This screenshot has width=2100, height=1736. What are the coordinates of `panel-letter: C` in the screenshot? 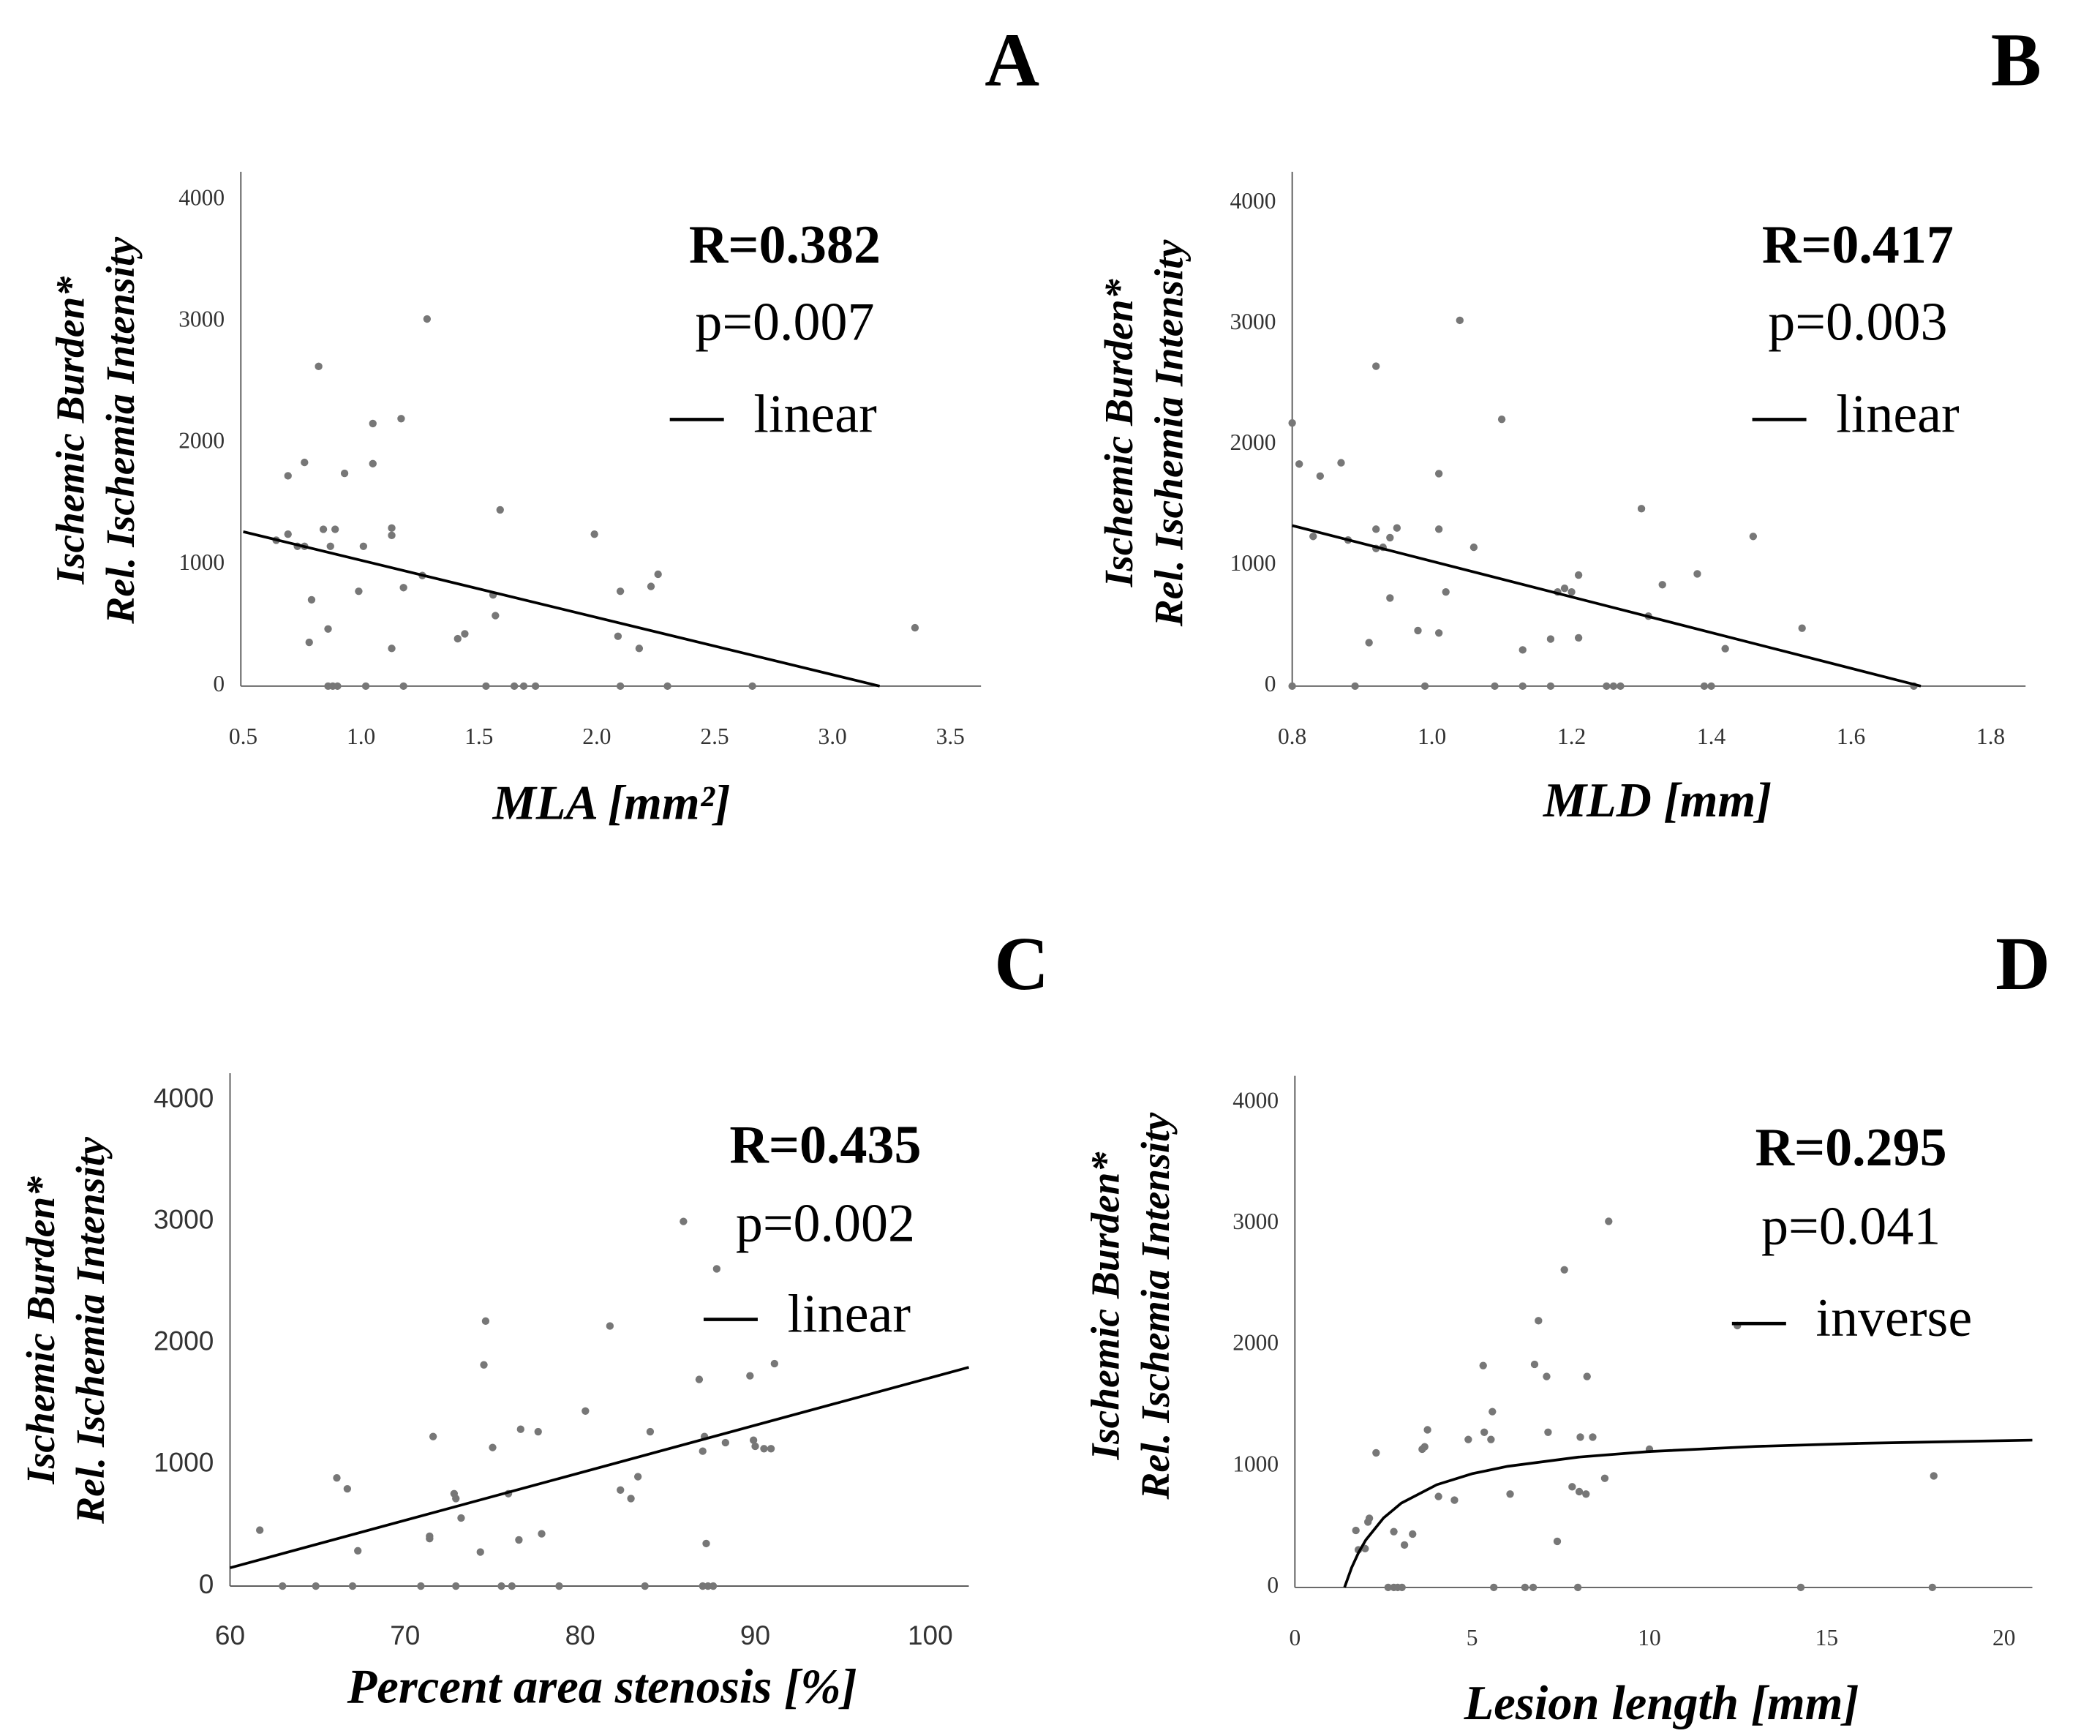 It's located at (1021, 964).